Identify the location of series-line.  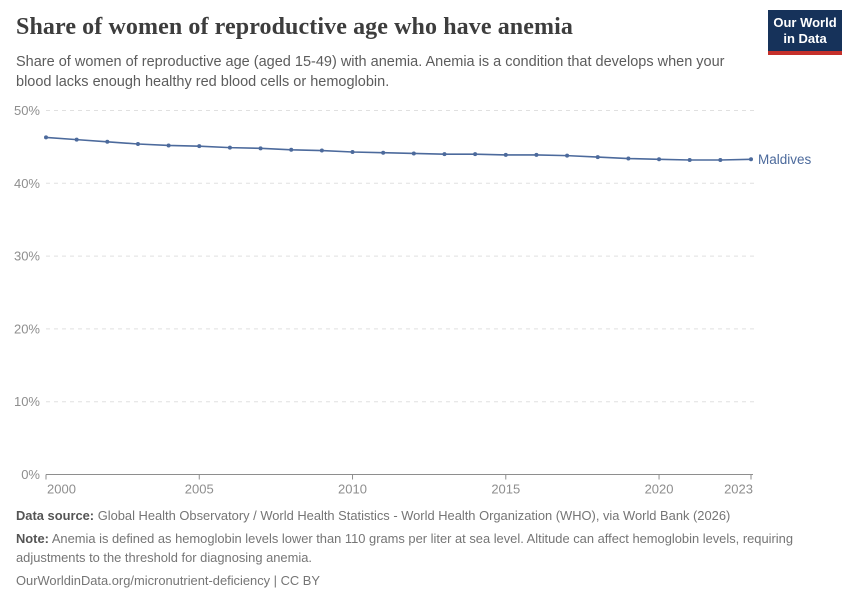
(398, 148).